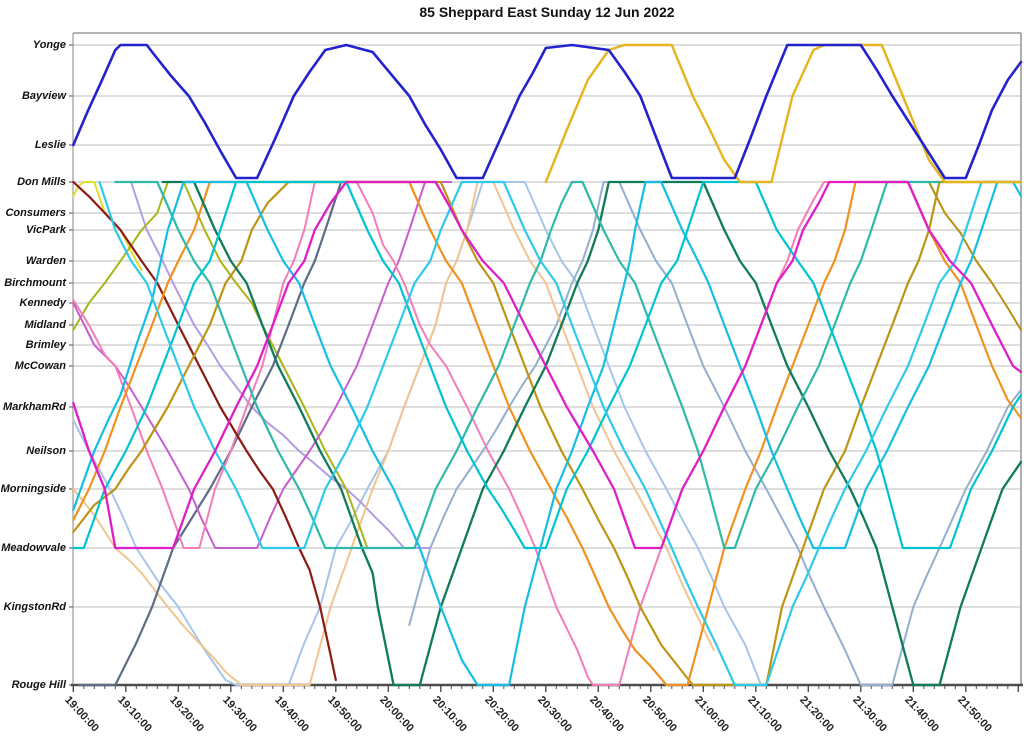 Image resolution: width=1024 pixels, height=749 pixels. I want to click on station-label-leslie: Leslie, so click(50, 145).